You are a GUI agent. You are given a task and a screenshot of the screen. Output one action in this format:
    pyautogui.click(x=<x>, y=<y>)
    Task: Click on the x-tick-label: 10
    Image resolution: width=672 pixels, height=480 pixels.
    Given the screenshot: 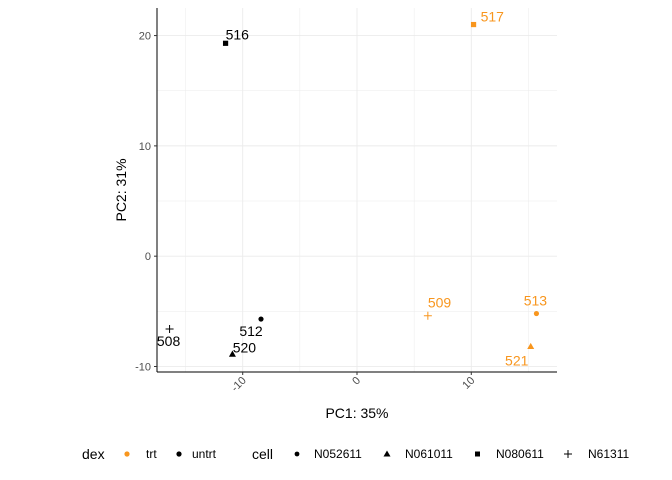 What is the action you would take?
    pyautogui.click(x=468, y=383)
    